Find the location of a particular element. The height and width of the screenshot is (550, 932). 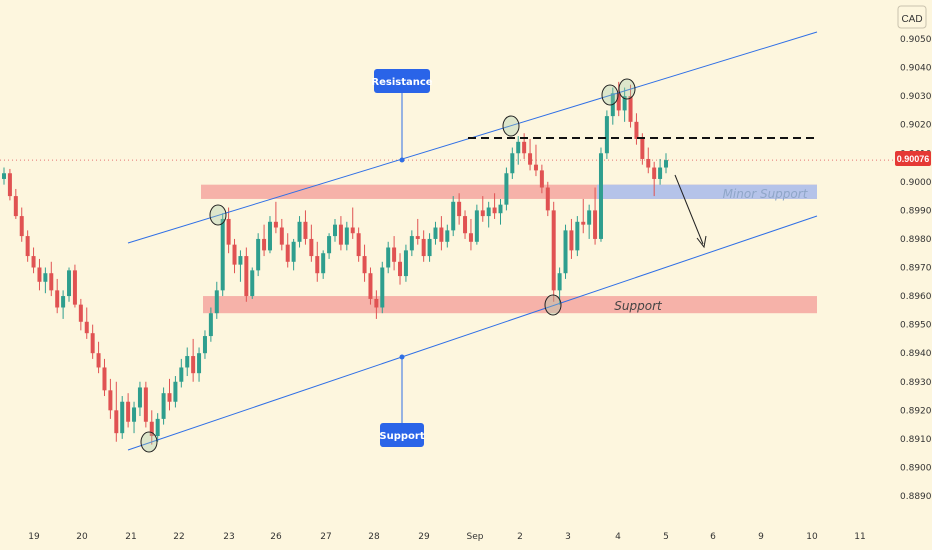

time-tick-label: 3 is located at coordinates (568, 537).